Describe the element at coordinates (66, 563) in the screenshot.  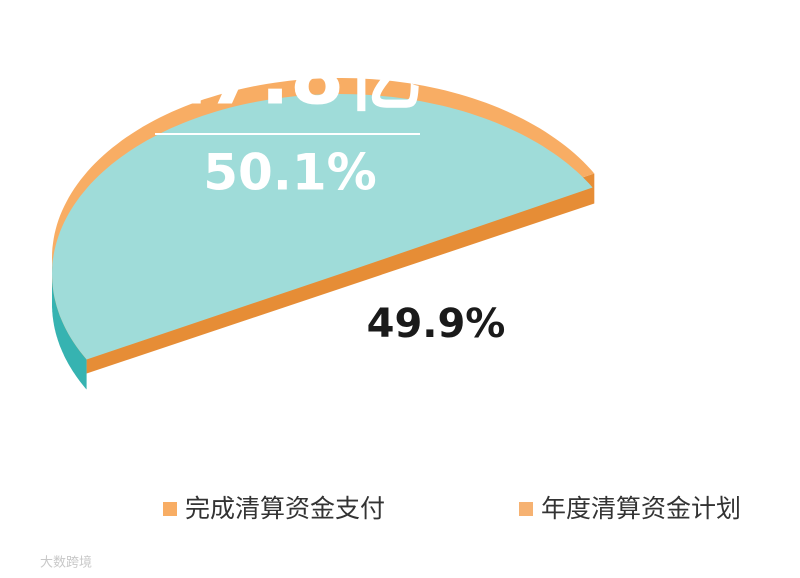
I see `watermark: 大数跨境` at that location.